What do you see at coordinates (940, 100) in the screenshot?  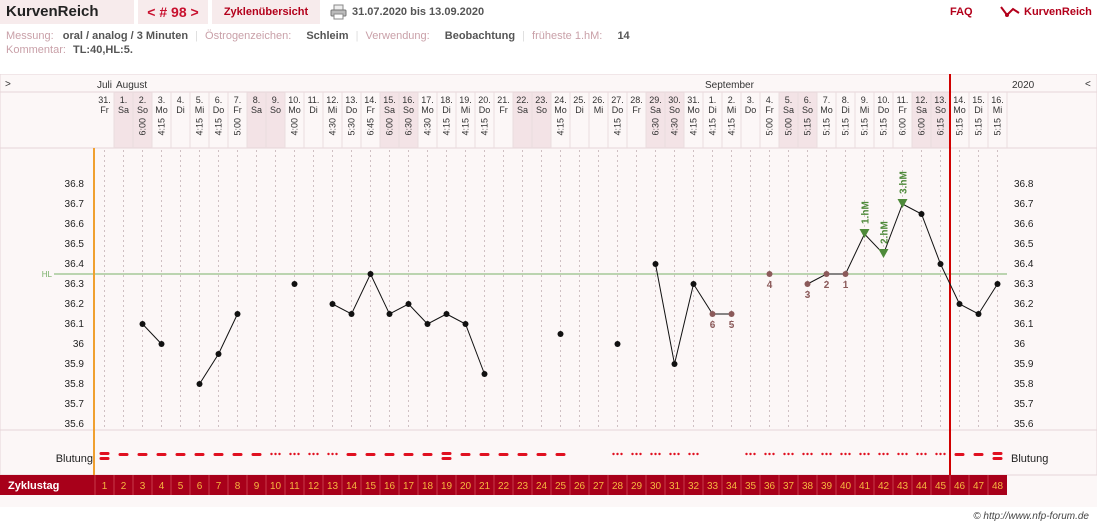 I see `date-label: 13.` at bounding box center [940, 100].